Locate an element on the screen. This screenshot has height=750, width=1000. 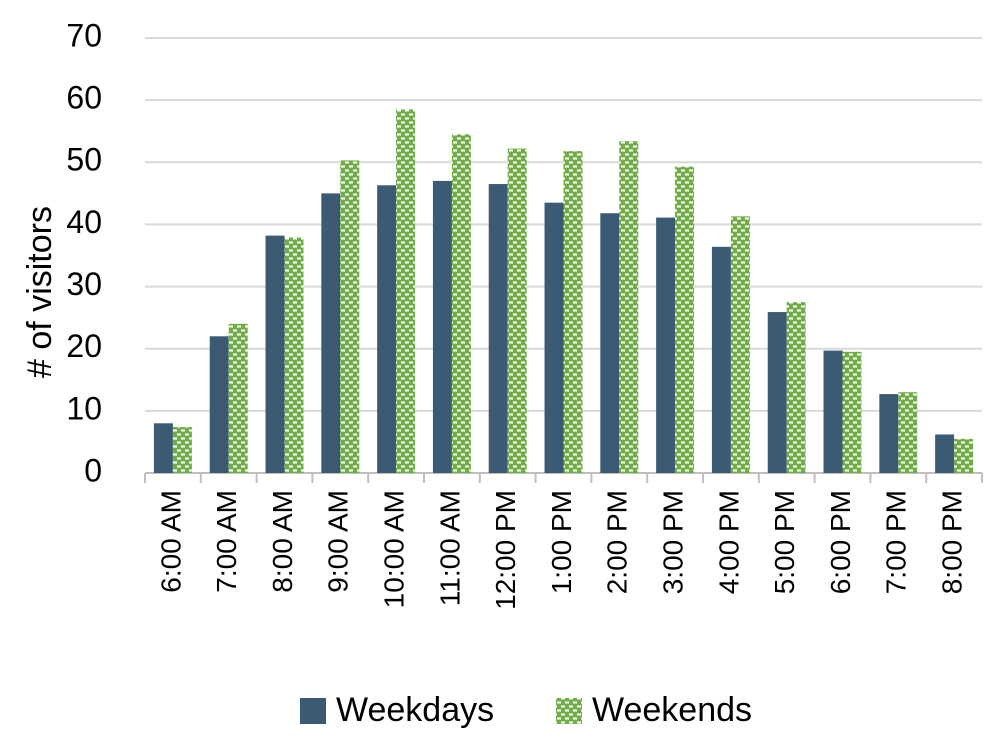
x-tick-label: 4:00 PM is located at coordinates (728, 542).